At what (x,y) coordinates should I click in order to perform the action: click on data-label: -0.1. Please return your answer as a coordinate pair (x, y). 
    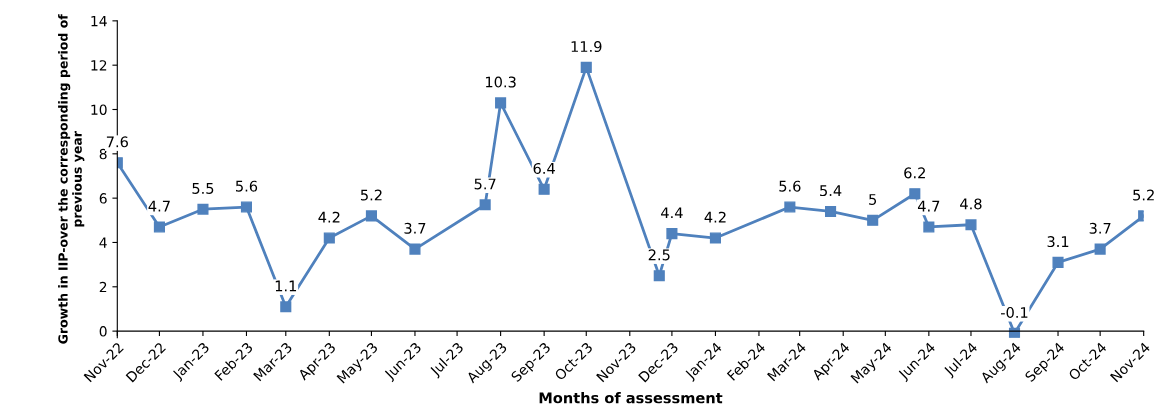
    Looking at the image, I should click on (1014, 312).